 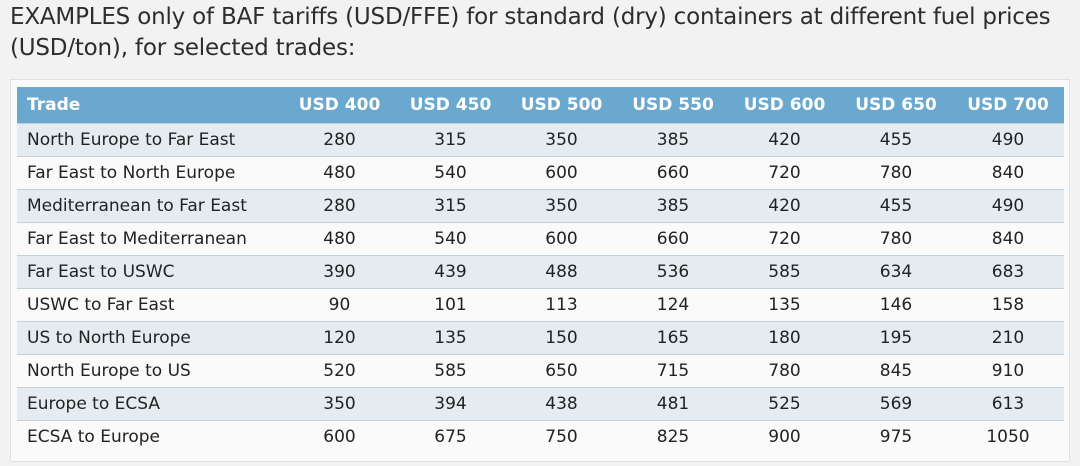 What do you see at coordinates (896, 338) in the screenshot?
I see `tariff-value-cell: 195` at bounding box center [896, 338].